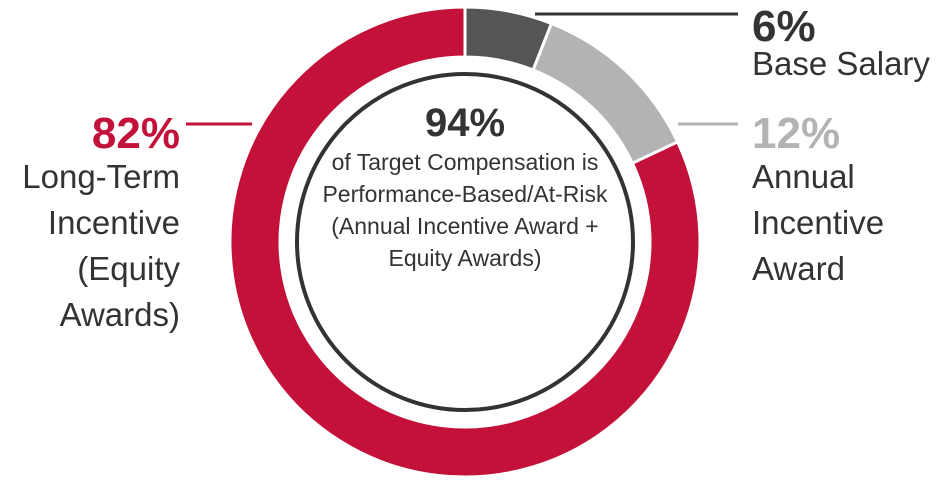 This screenshot has width=950, height=488. I want to click on label-annual-incentive: 12% Annual Incentive Award, so click(847, 202).